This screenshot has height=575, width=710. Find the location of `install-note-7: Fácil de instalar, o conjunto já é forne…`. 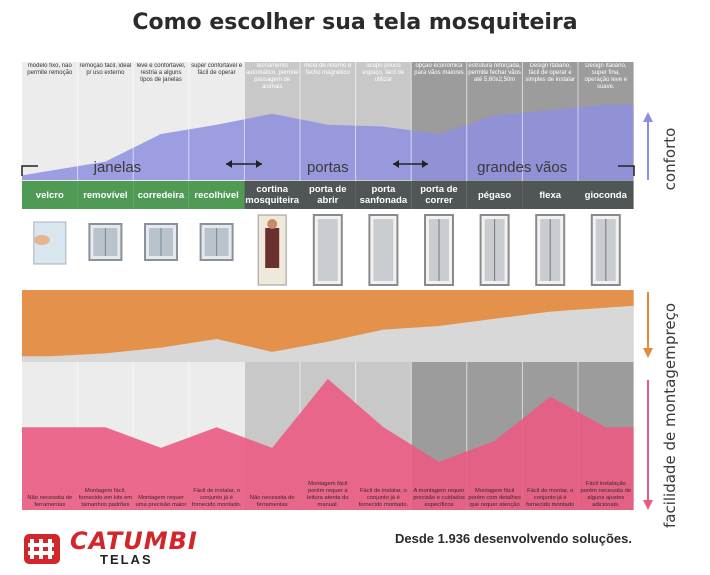

install-note-7: Fácil de instalar, o conjunto já é forne… is located at coordinates (383, 498).